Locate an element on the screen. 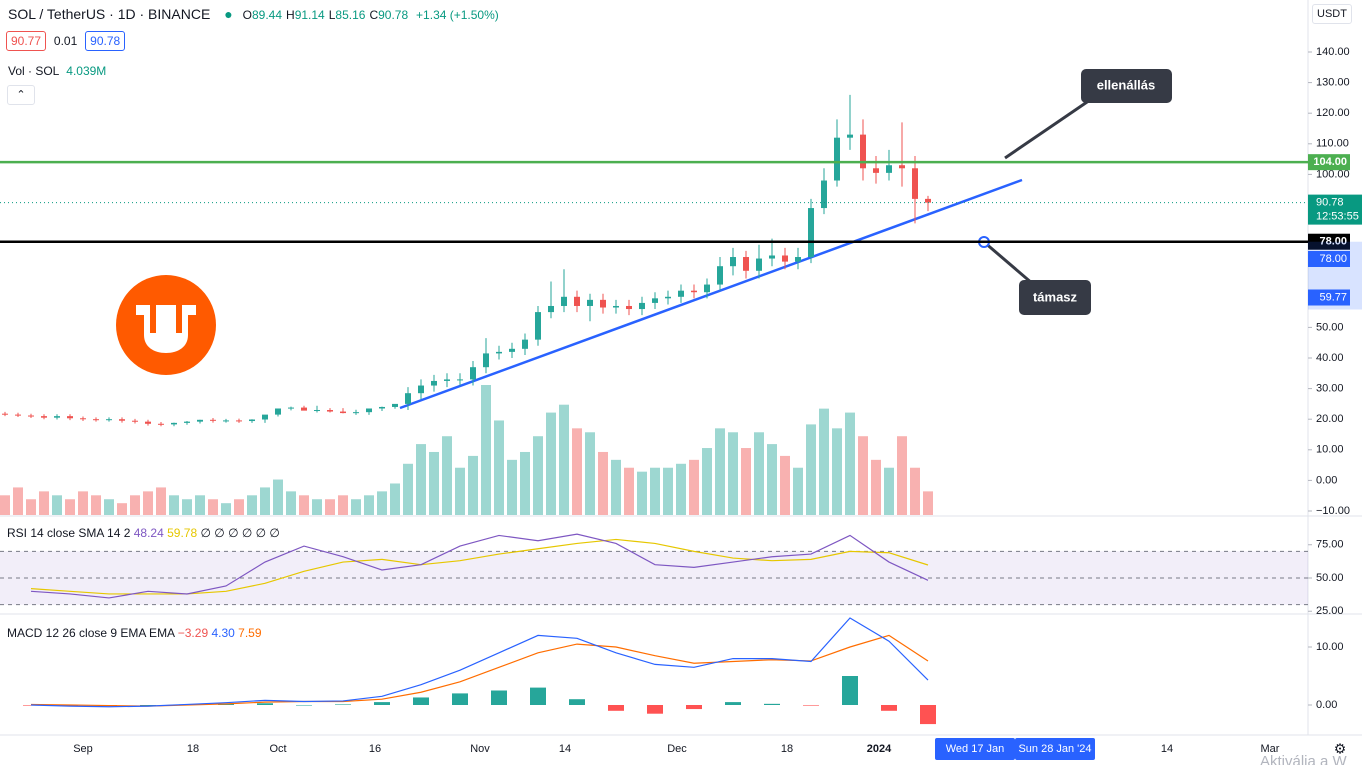  currency-button: USDT is located at coordinates (1332, 14).